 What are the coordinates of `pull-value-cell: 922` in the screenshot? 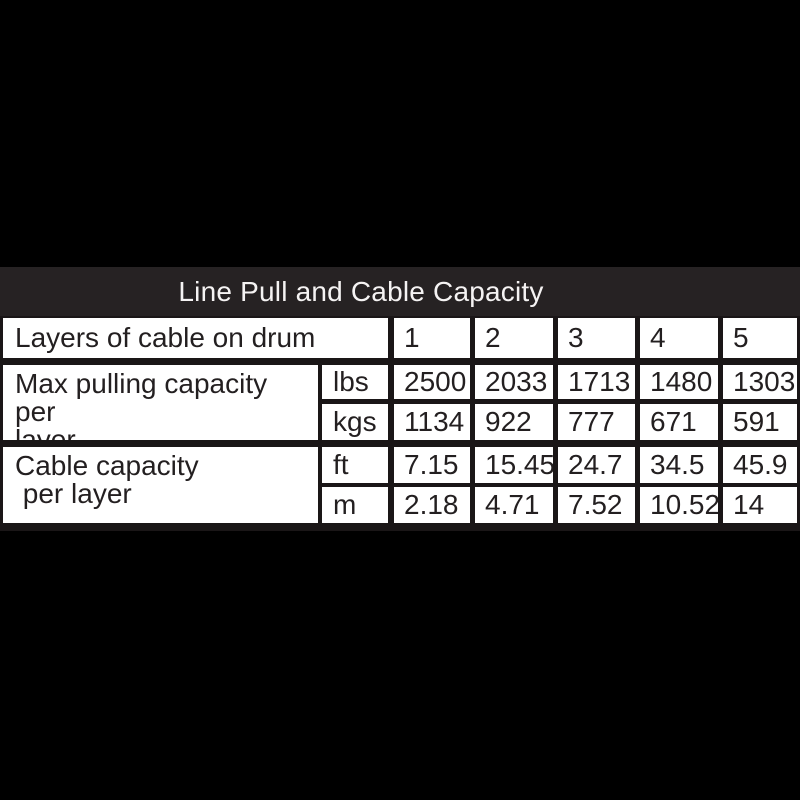 It's located at (514, 422).